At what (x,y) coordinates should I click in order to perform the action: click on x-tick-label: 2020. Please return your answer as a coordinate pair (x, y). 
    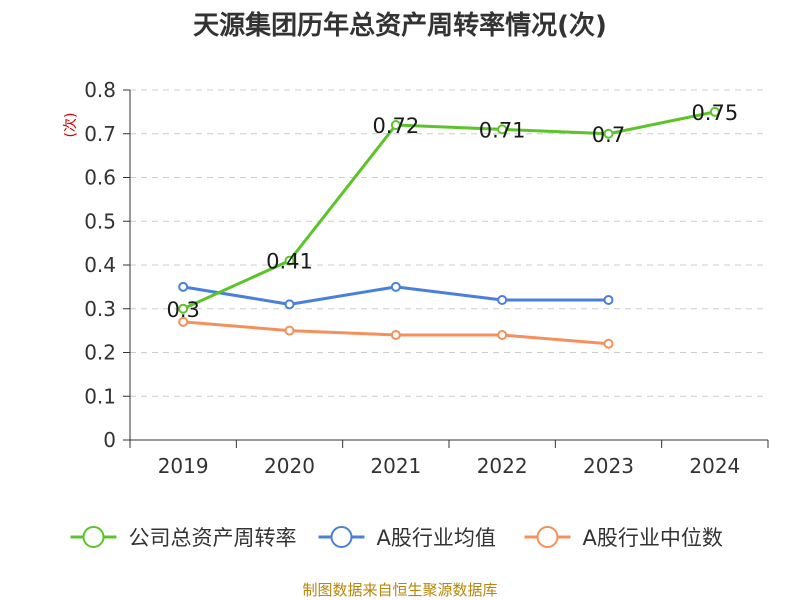
    Looking at the image, I should click on (289, 466).